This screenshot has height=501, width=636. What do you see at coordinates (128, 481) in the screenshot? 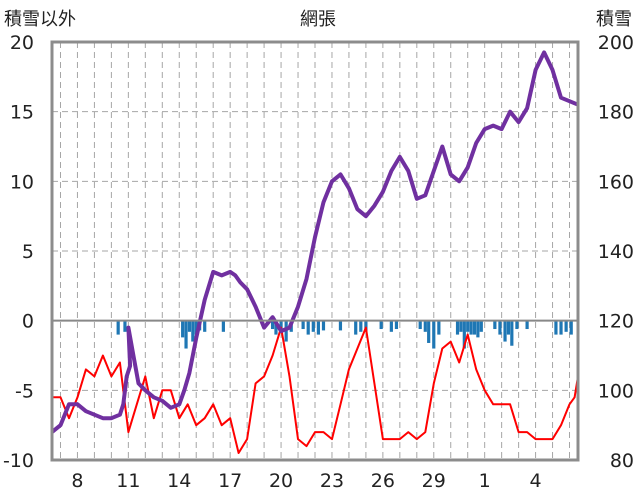
I see `x-tick-label: 11` at bounding box center [128, 481].